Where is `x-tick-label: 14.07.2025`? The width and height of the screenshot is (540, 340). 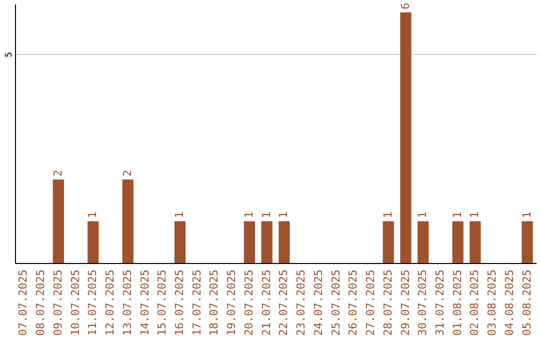
x-tick-label: 14.07.2025 is located at coordinates (145, 303).